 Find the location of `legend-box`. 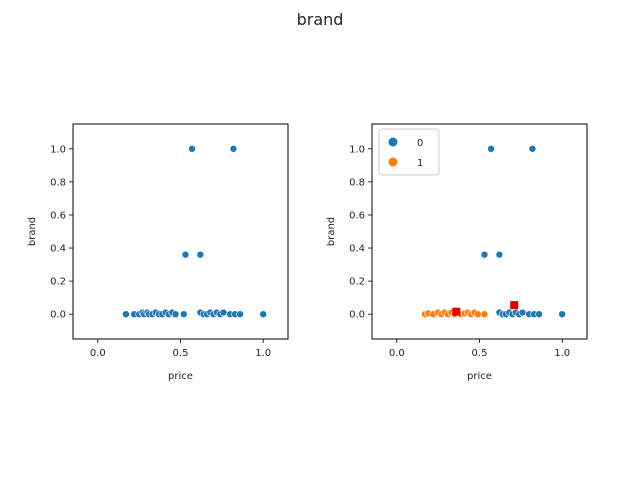

legend-box is located at coordinates (409, 152).